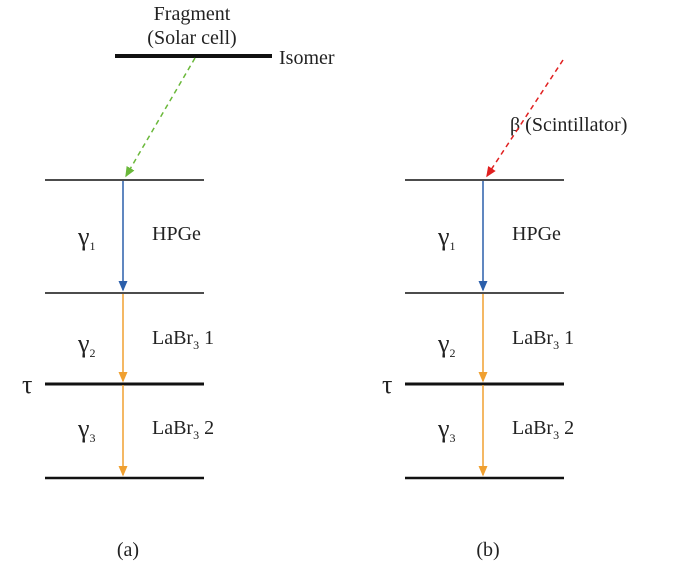  Describe the element at coordinates (487, 550) in the screenshot. I see `panel-label: (b)` at that location.